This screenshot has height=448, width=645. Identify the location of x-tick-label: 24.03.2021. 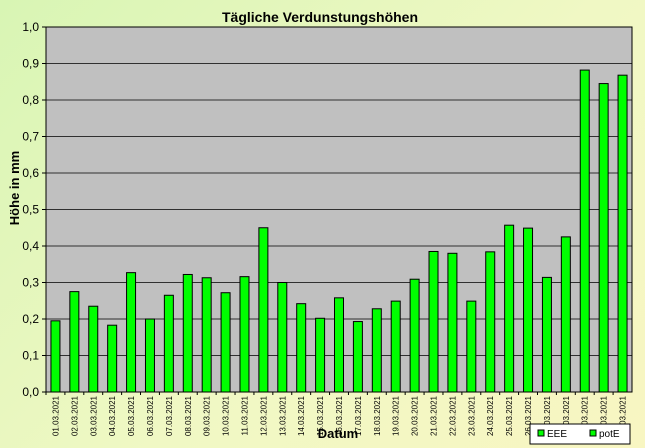
(490, 415).